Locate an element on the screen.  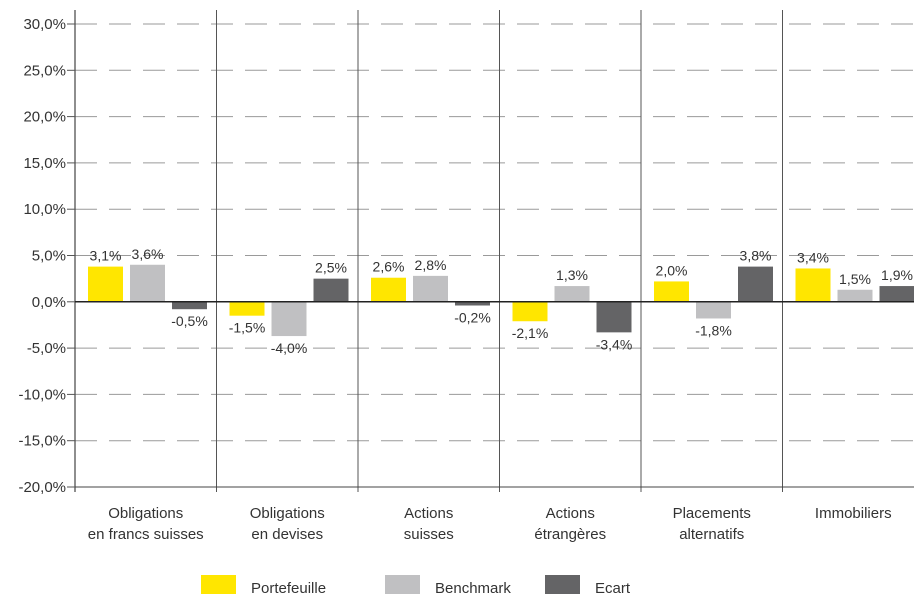
data-label: 1,9% is located at coordinates (897, 275).